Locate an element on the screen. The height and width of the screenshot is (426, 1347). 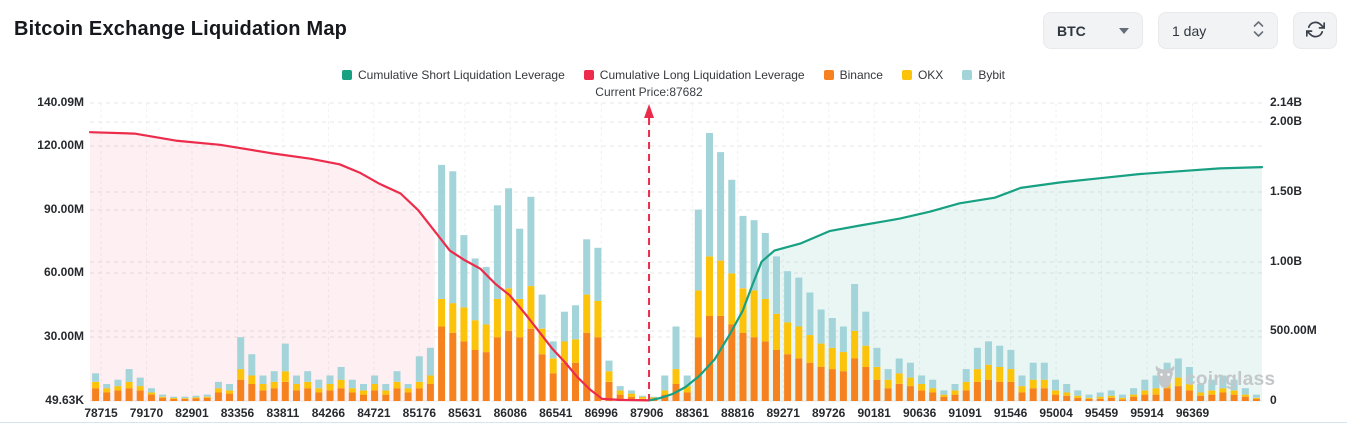
legend-item-cumulative-short-liquidation-leverage: Cumulative Short Liquidation Leverage is located at coordinates (453, 75).